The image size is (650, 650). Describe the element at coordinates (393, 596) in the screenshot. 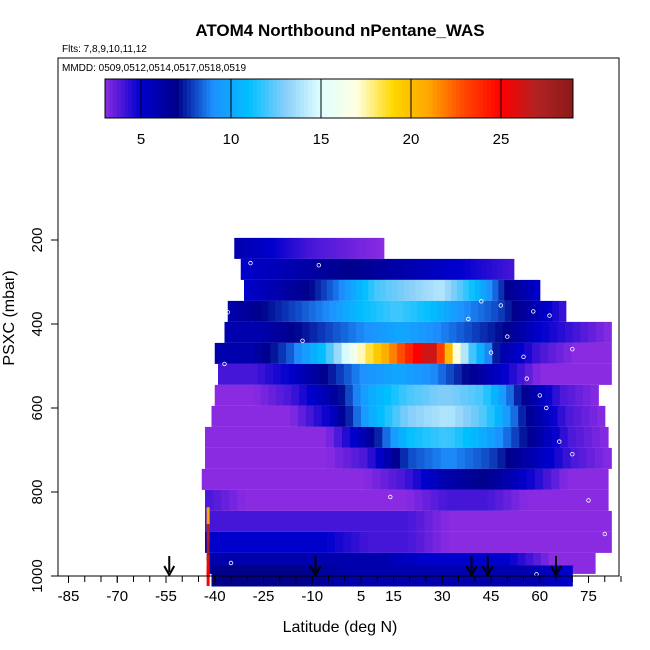

I see `x-tick-label-7: 15` at that location.